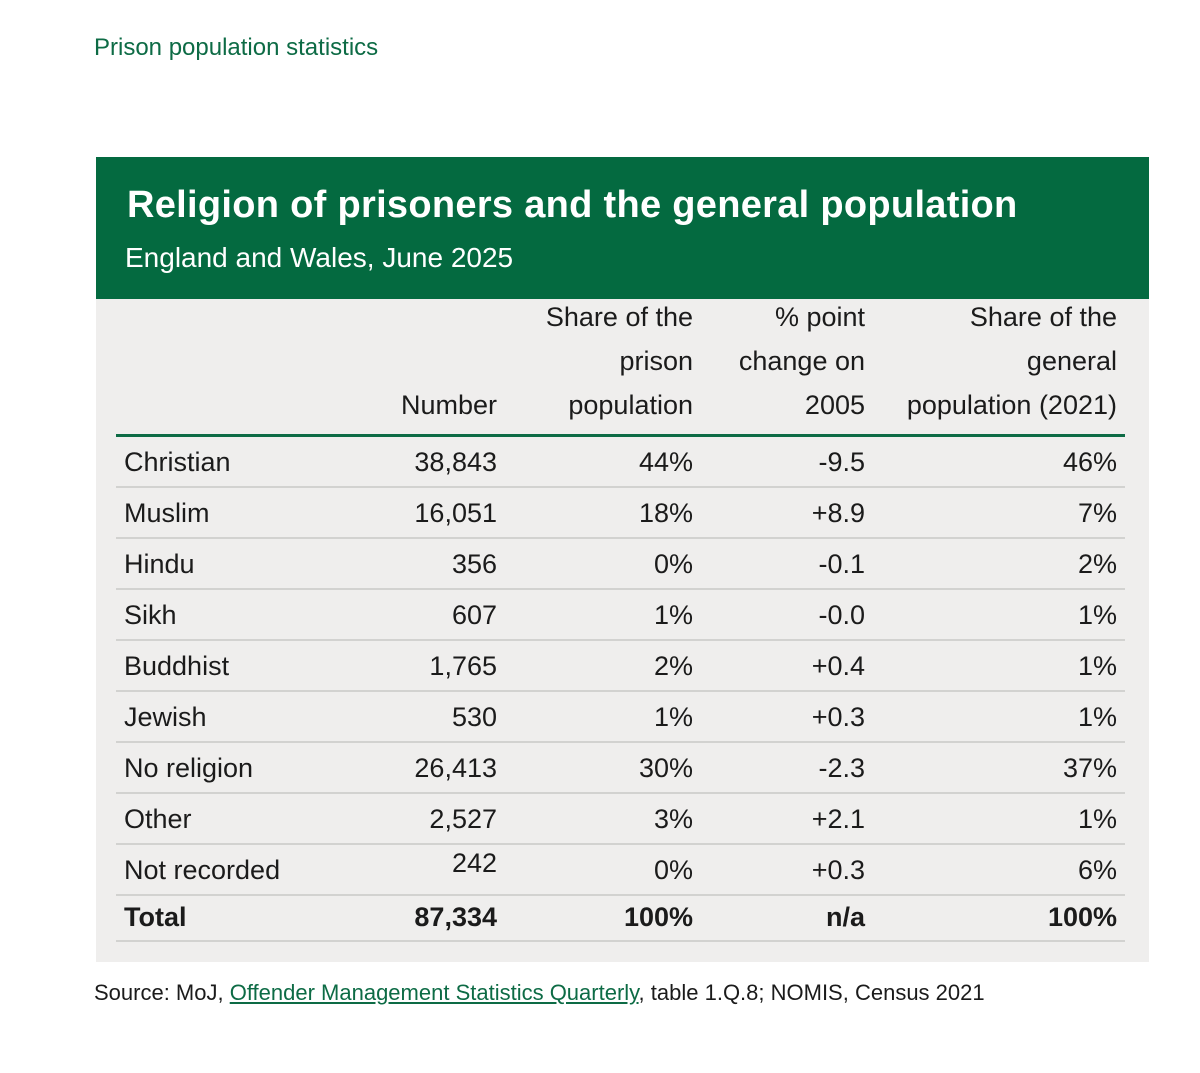  Describe the element at coordinates (620, 666) in the screenshot. I see `table-row: Buddhist 1,765 2% +0.4 1%` at that location.